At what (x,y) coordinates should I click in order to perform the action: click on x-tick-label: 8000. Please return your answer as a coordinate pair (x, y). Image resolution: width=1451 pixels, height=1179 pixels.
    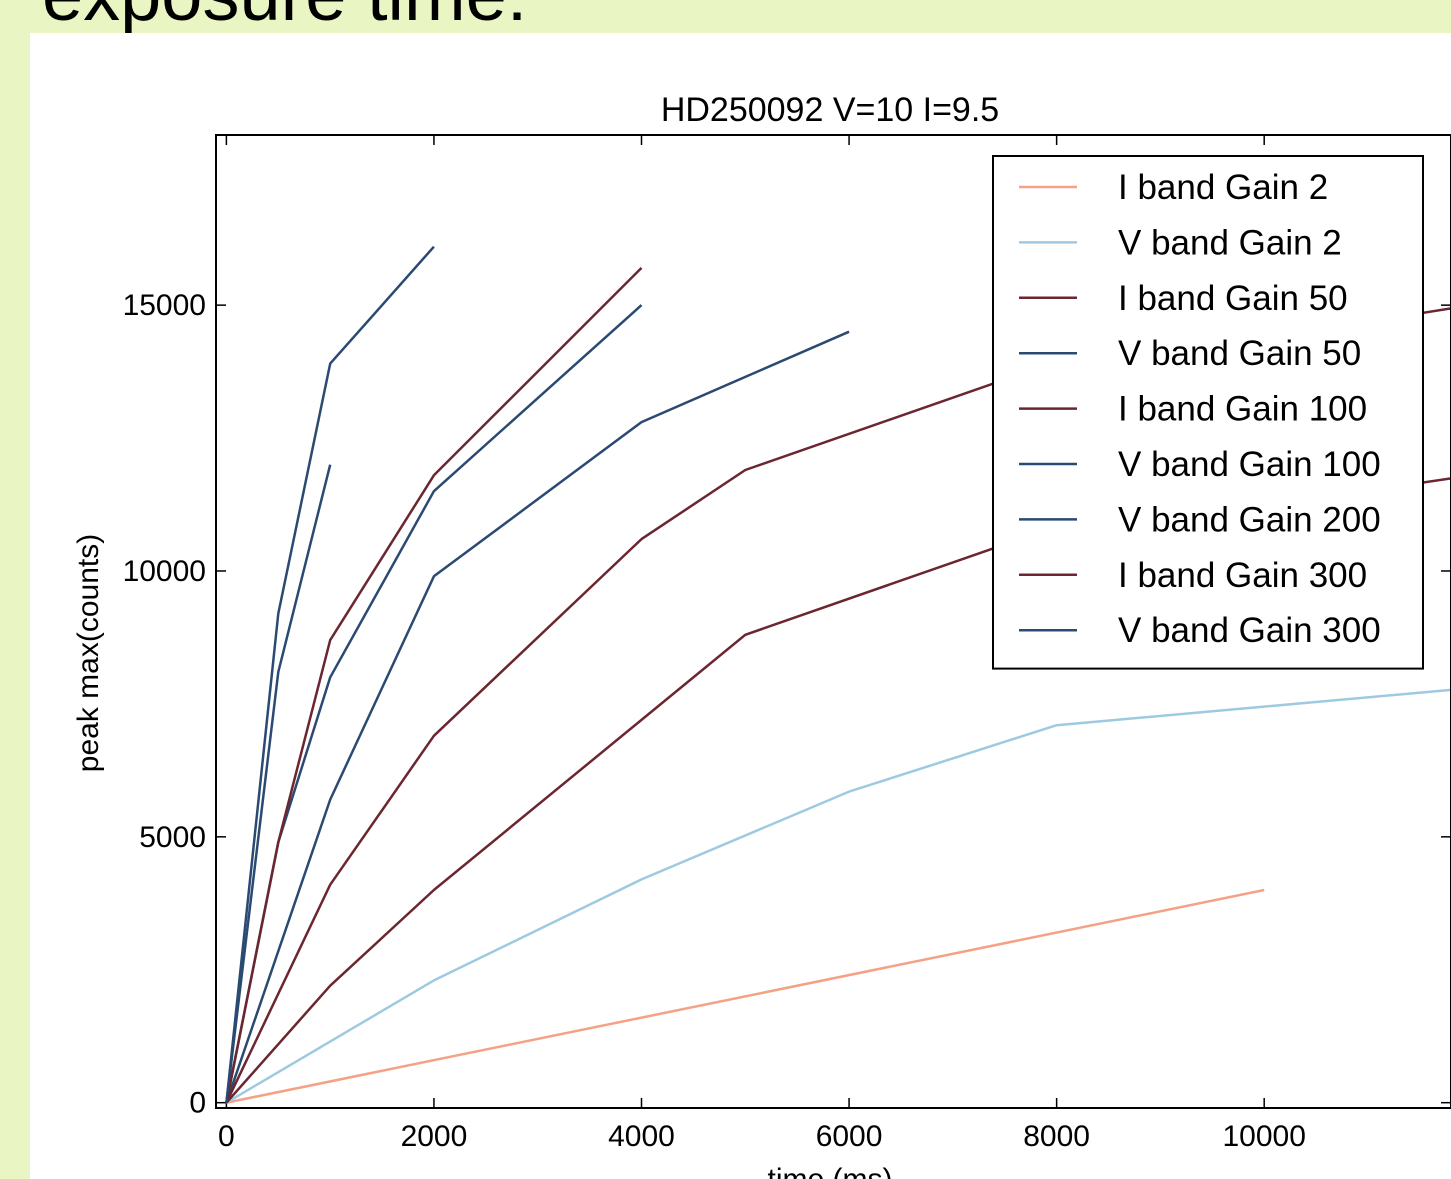
    Looking at the image, I should click on (1056, 1136).